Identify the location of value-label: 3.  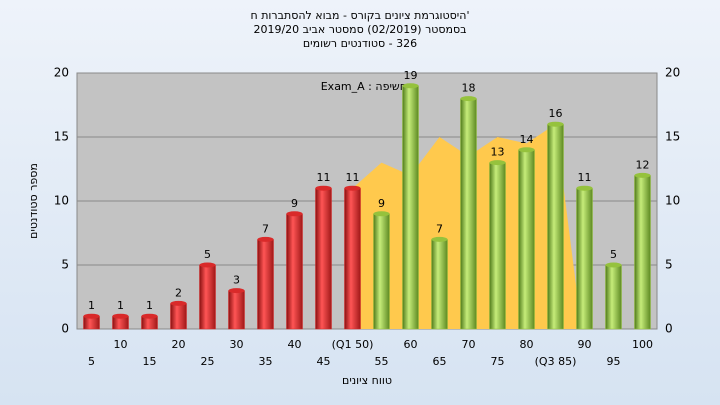
(236, 280).